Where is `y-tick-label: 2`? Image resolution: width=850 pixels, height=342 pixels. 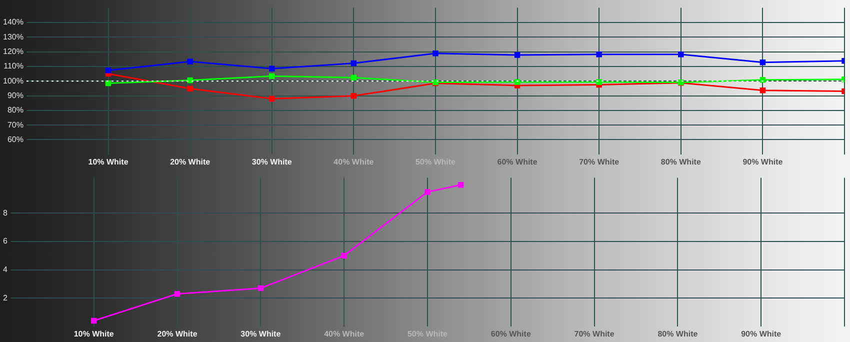
y-tick-label: 2 is located at coordinates (5, 297).